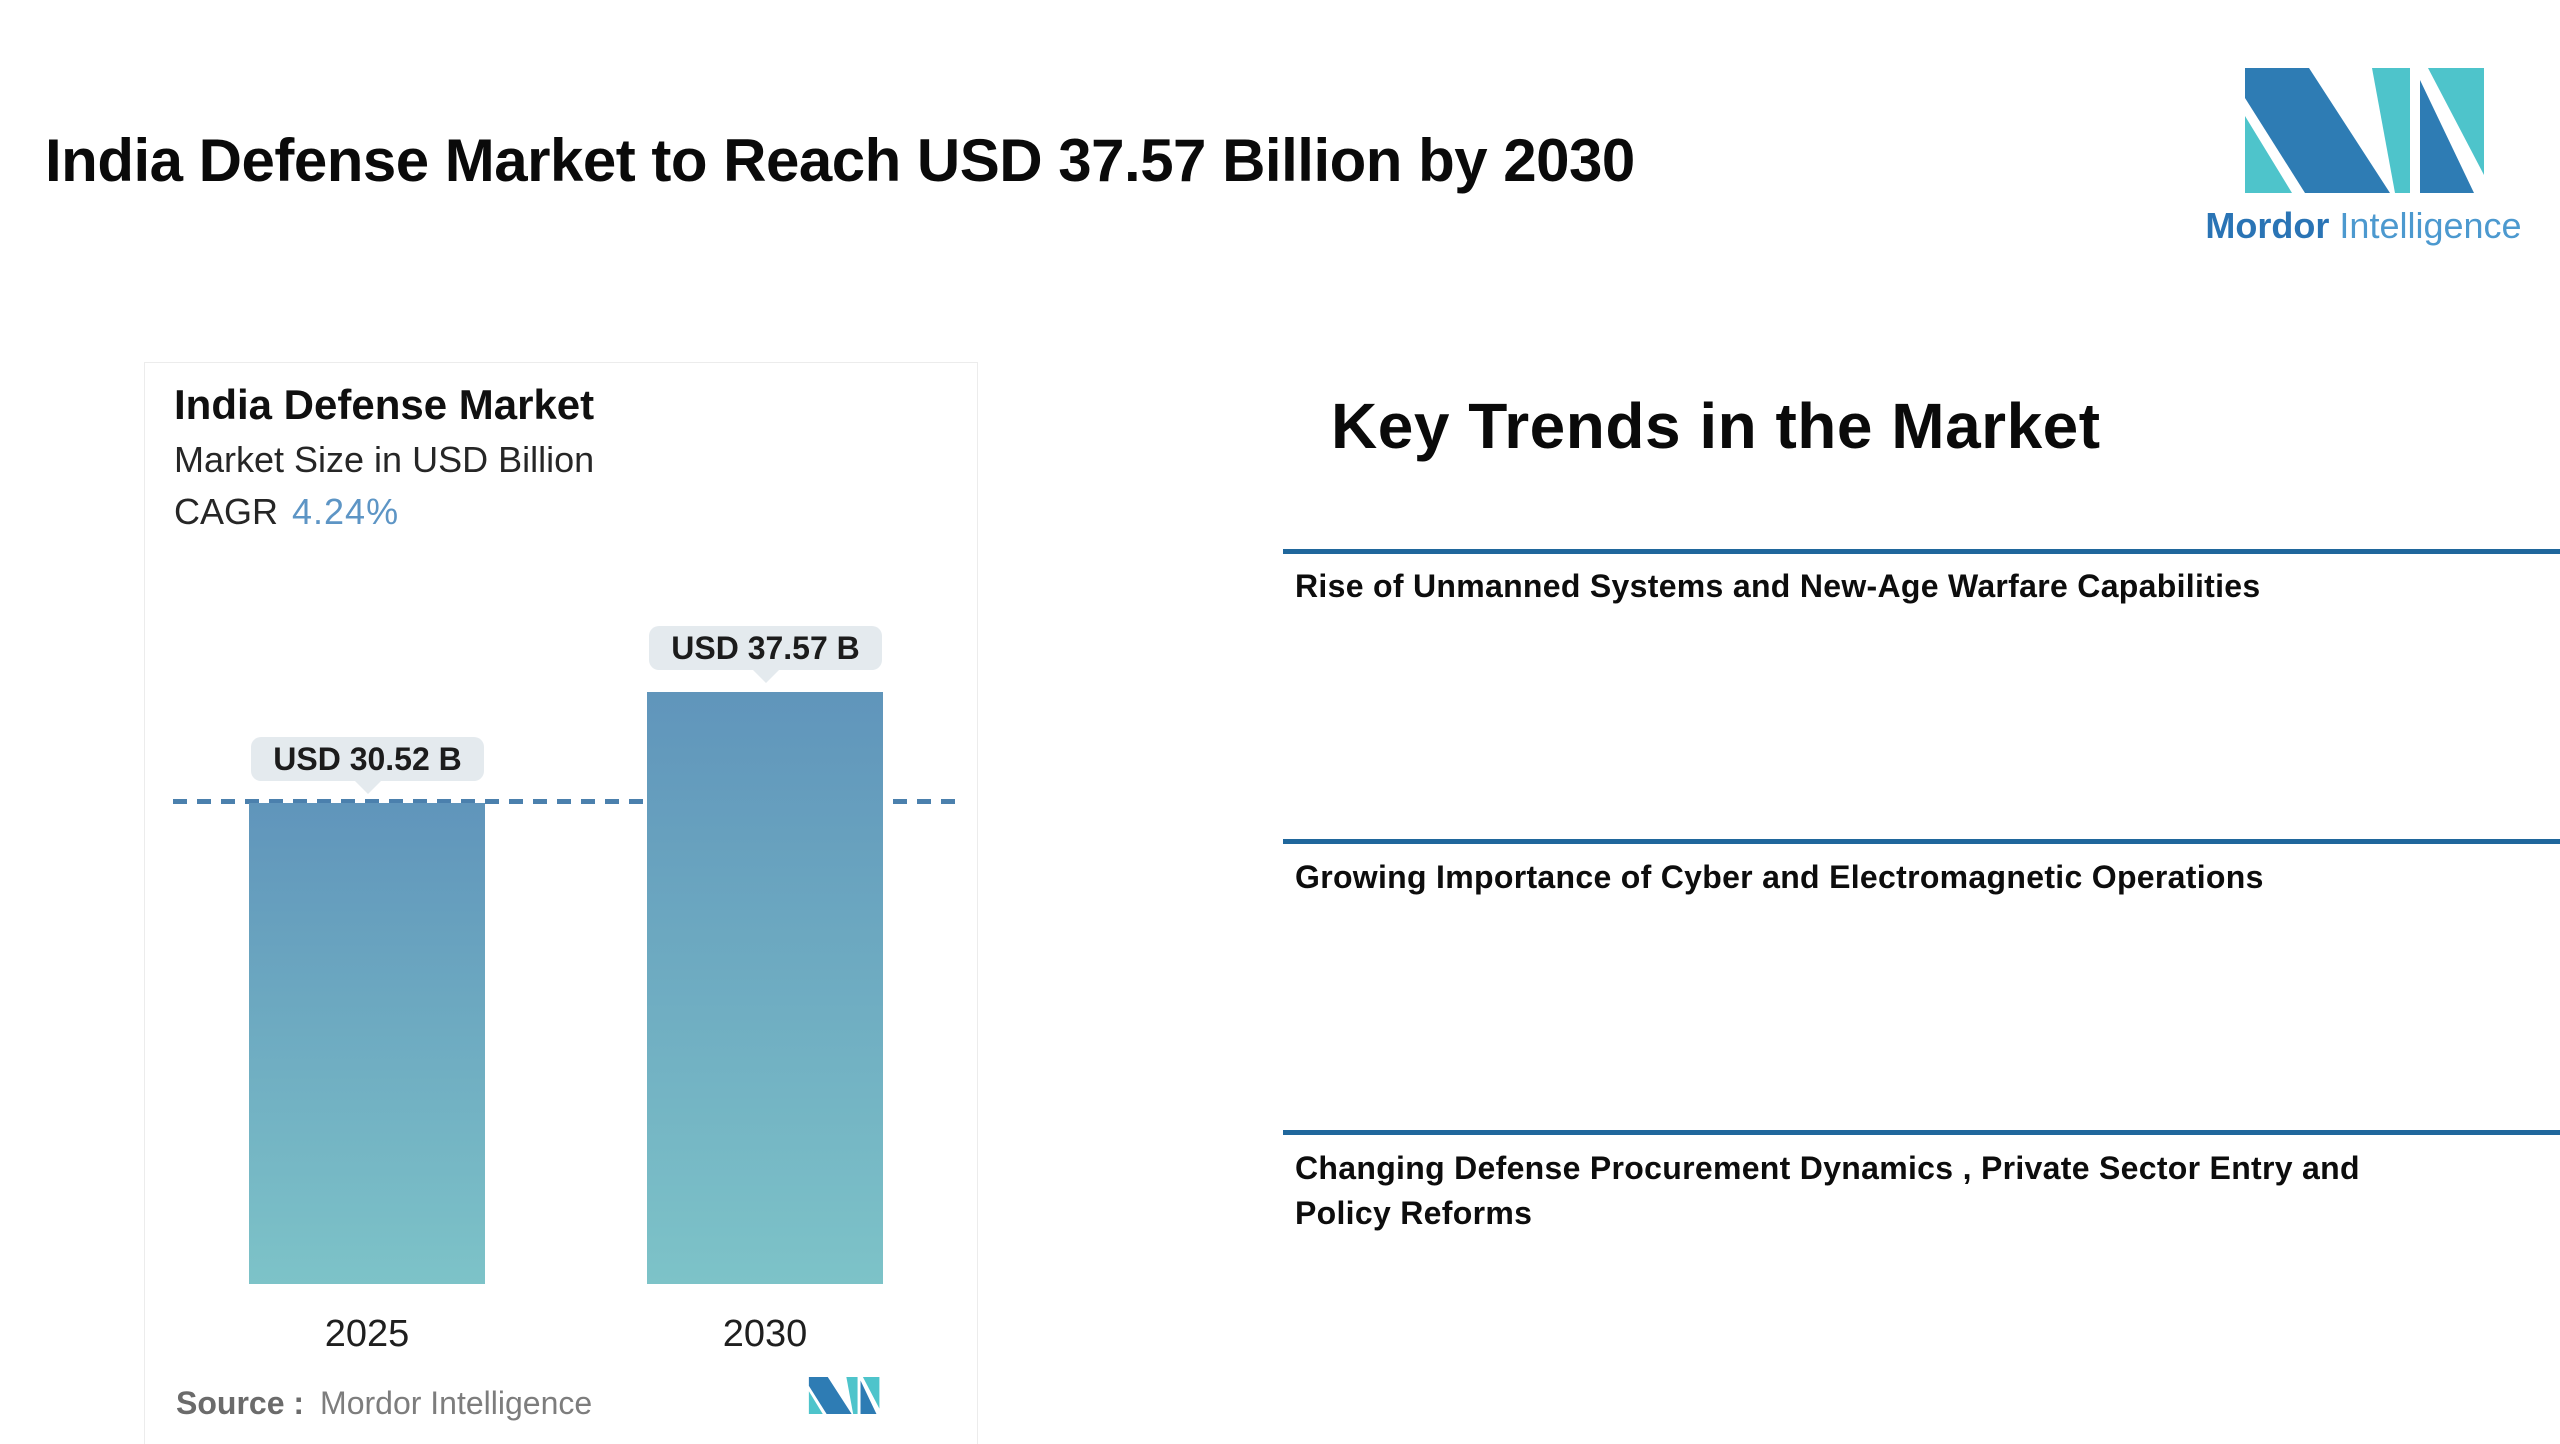  Describe the element at coordinates (765, 988) in the screenshot. I see `bar-2030` at that location.